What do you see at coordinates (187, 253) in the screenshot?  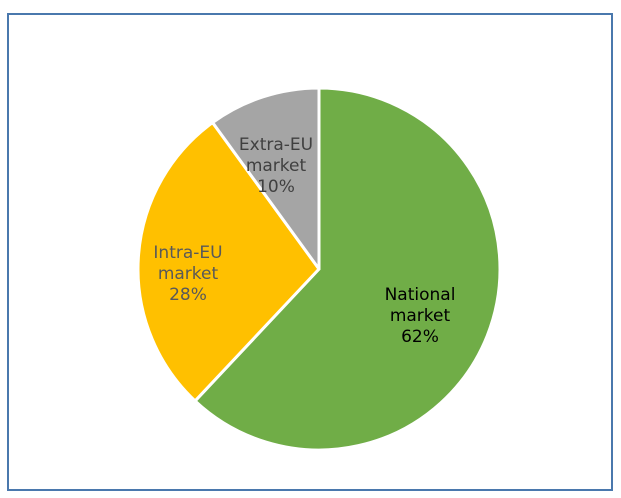 I see `slice-label-line: Intra-EU` at bounding box center [187, 253].